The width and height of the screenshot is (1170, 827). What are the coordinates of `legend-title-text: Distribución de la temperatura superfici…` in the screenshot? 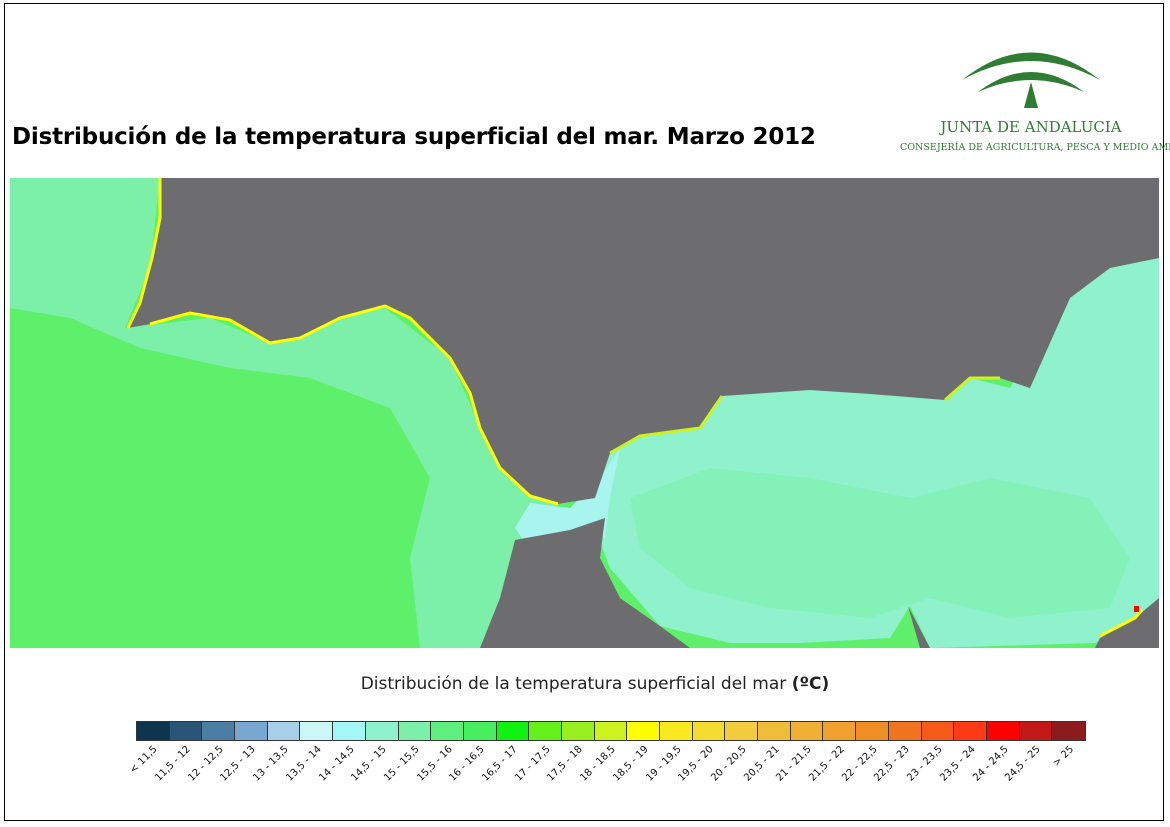 It's located at (573, 684).